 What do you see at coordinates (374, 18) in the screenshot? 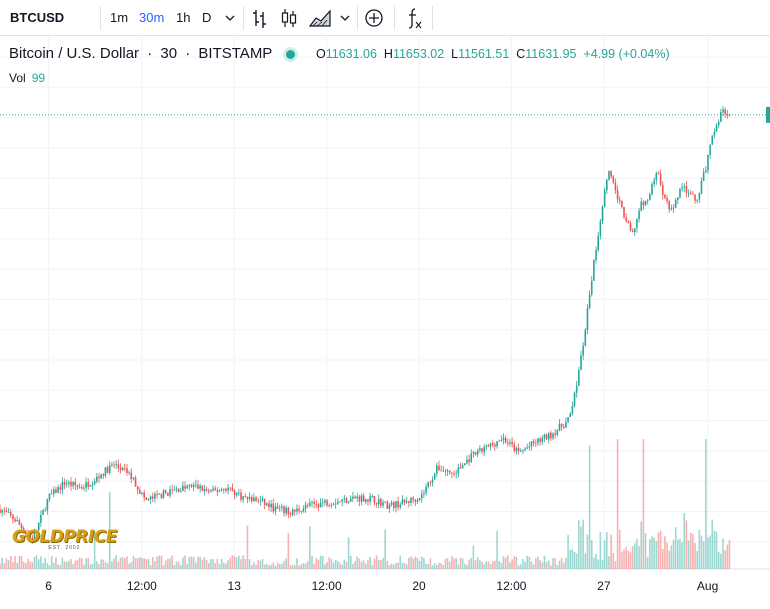
I see `add-compare-button` at bounding box center [374, 18].